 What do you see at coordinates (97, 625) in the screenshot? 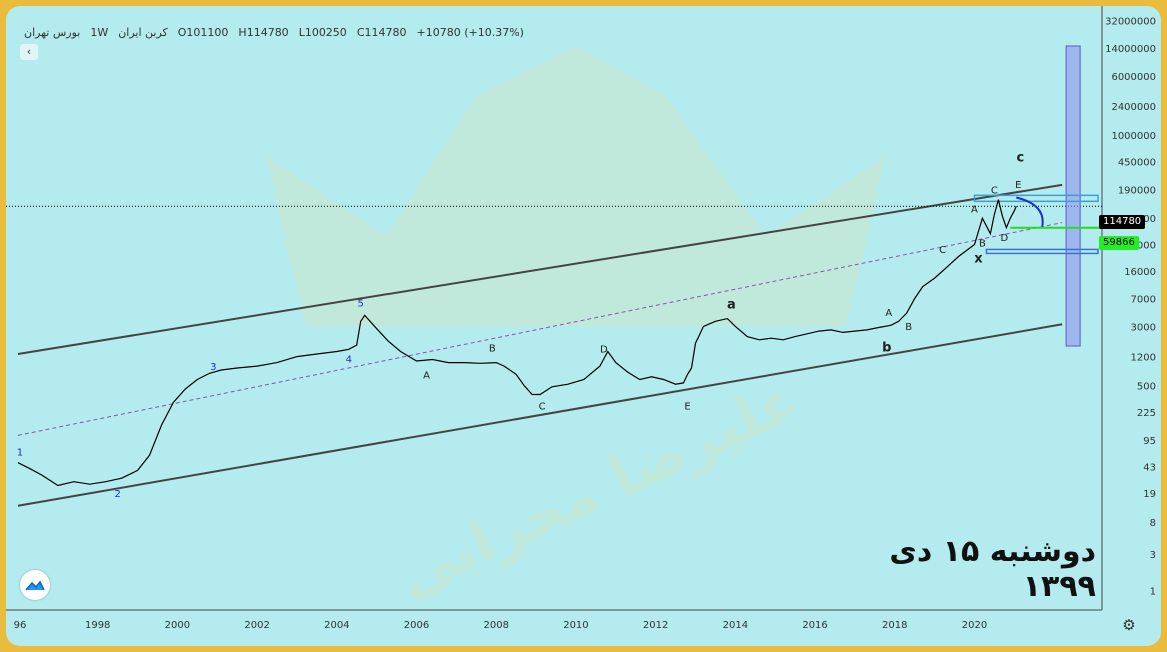
I see `x-tick-label: 1998` at bounding box center [97, 625].